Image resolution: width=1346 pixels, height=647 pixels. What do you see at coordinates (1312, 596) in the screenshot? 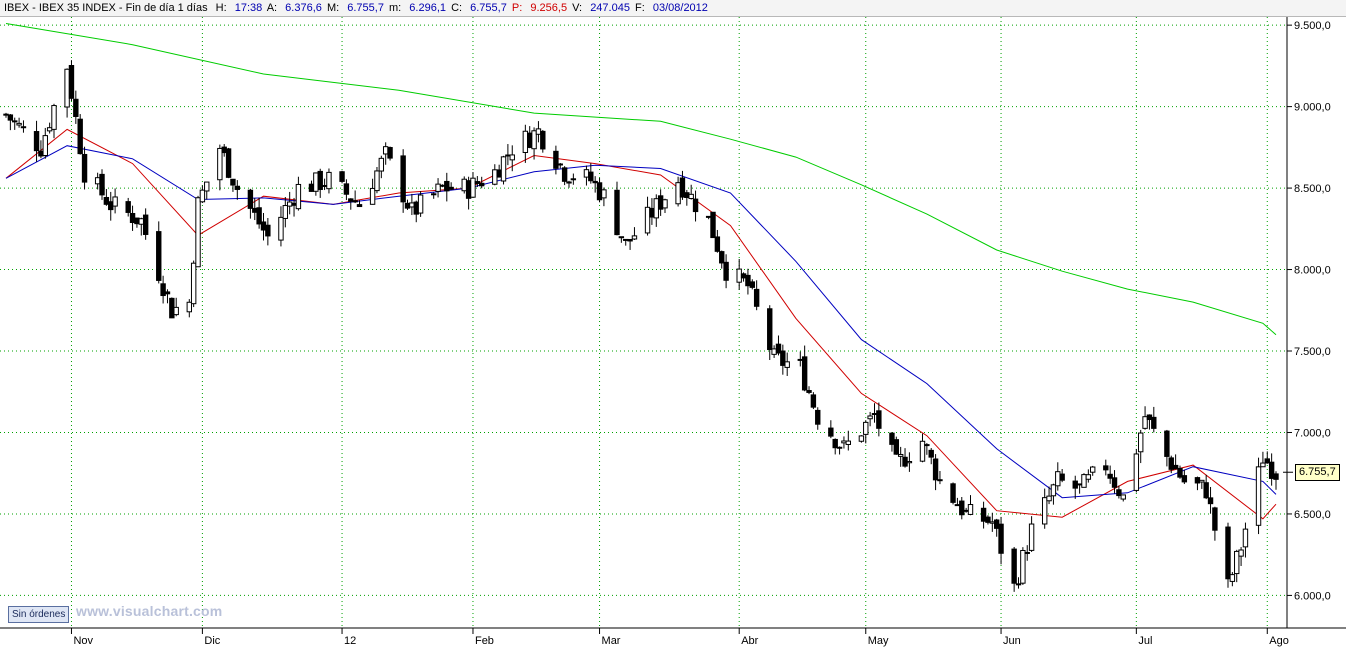
I see `y-tick-label: 6.000,0` at bounding box center [1312, 596].